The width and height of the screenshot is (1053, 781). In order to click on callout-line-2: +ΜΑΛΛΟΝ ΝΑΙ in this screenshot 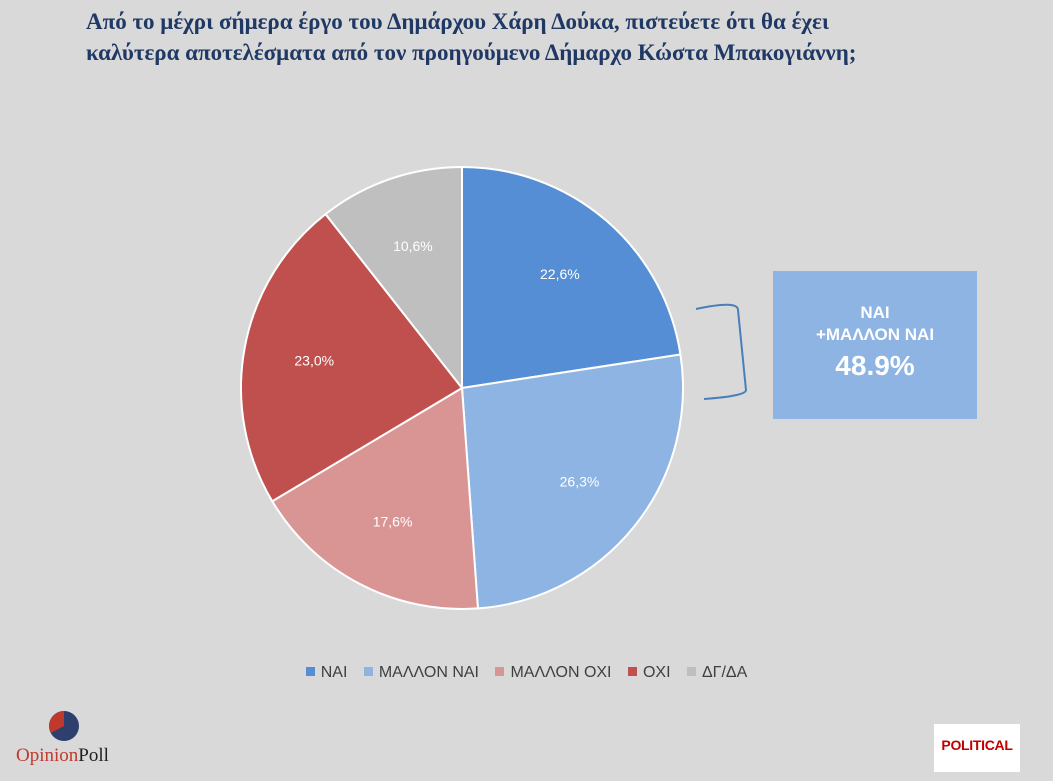, I will do `click(875, 334)`.